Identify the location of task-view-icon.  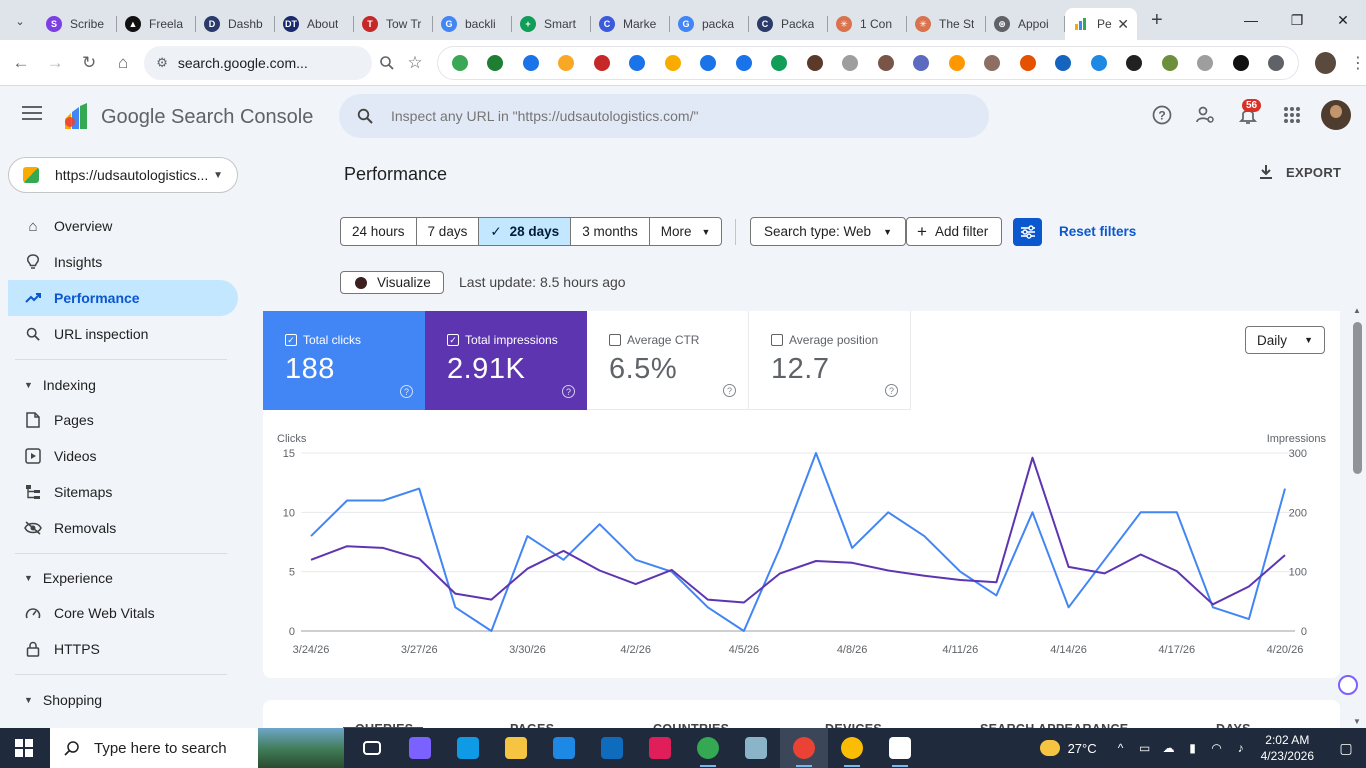
(372, 748).